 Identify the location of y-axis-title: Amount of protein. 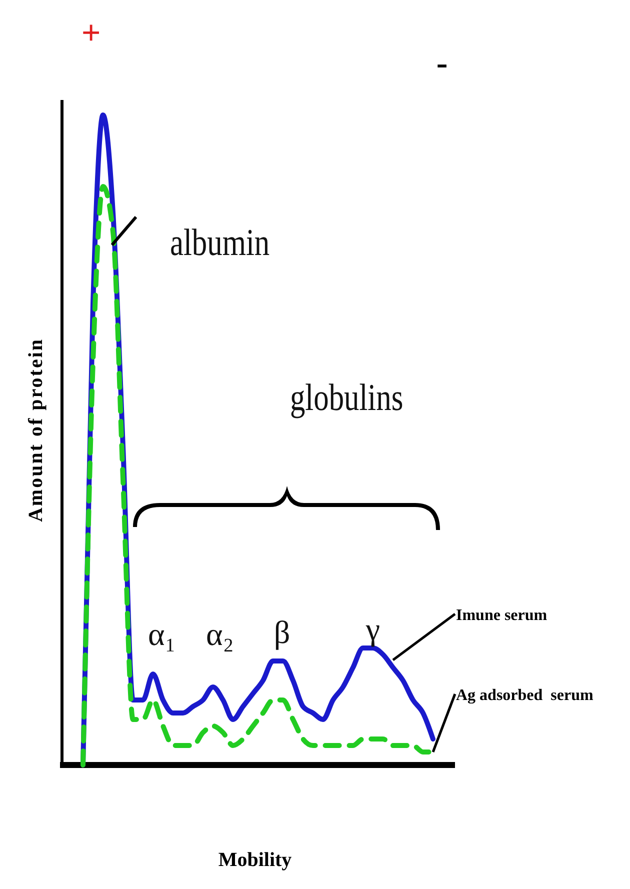
(36, 430).